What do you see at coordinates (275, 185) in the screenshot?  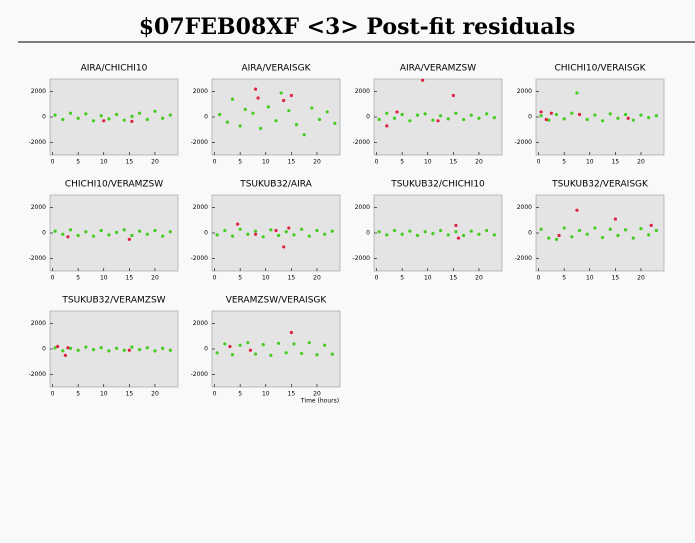 I see `panel-title: TSUKUB32/AIRA` at bounding box center [275, 185].